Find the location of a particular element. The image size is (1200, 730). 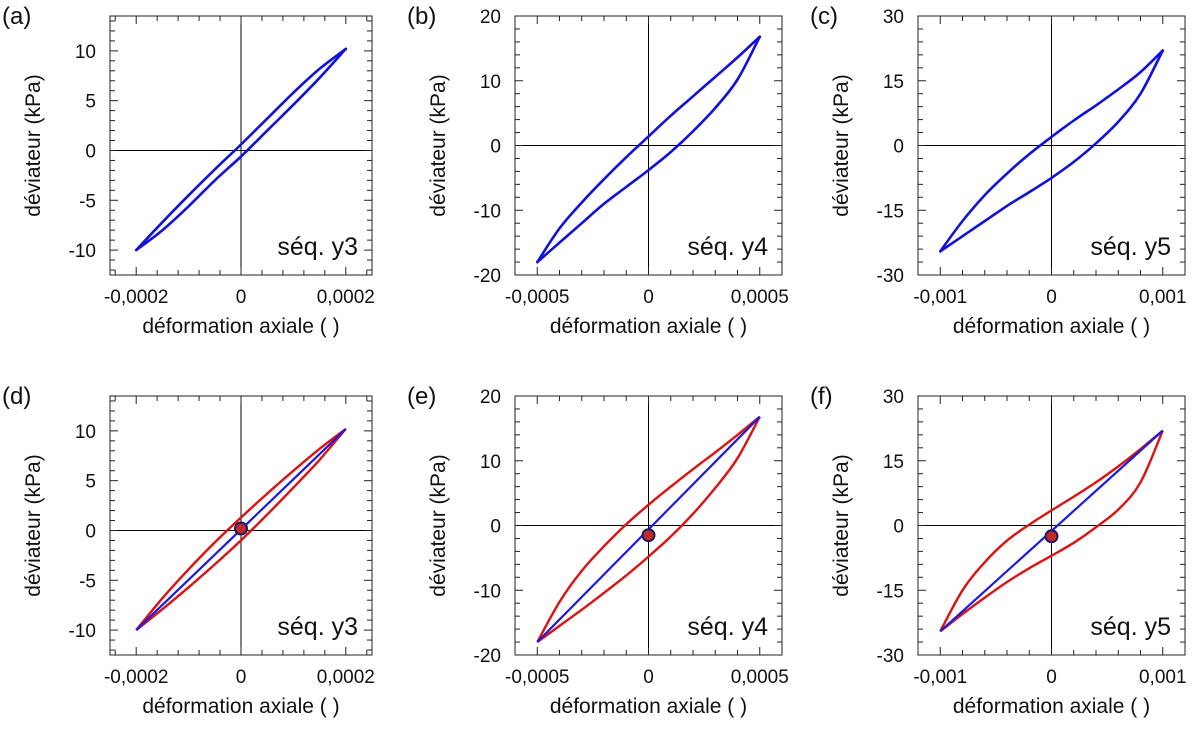

panel-letter: (f) is located at coordinates (821, 396).